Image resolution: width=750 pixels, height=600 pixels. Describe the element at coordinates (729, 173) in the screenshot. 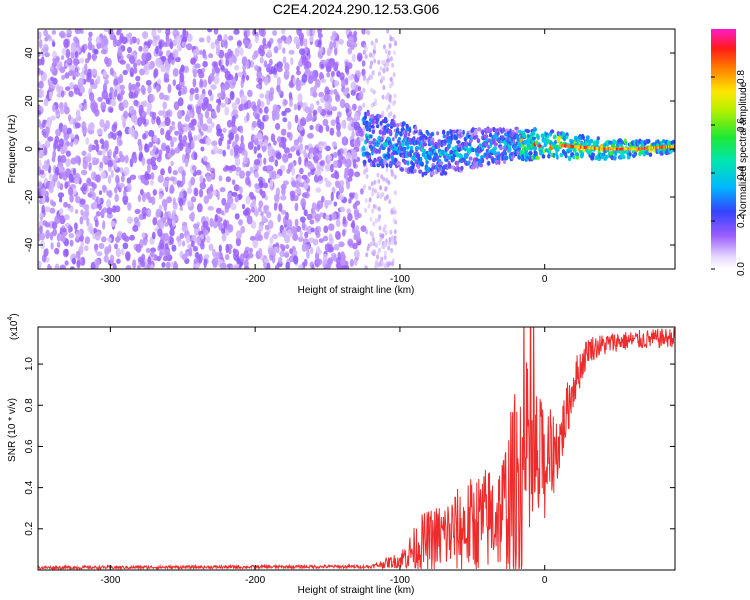

I see `colorbar-axis: 0.0 0.2 0.4 0.6 0.8` at that location.